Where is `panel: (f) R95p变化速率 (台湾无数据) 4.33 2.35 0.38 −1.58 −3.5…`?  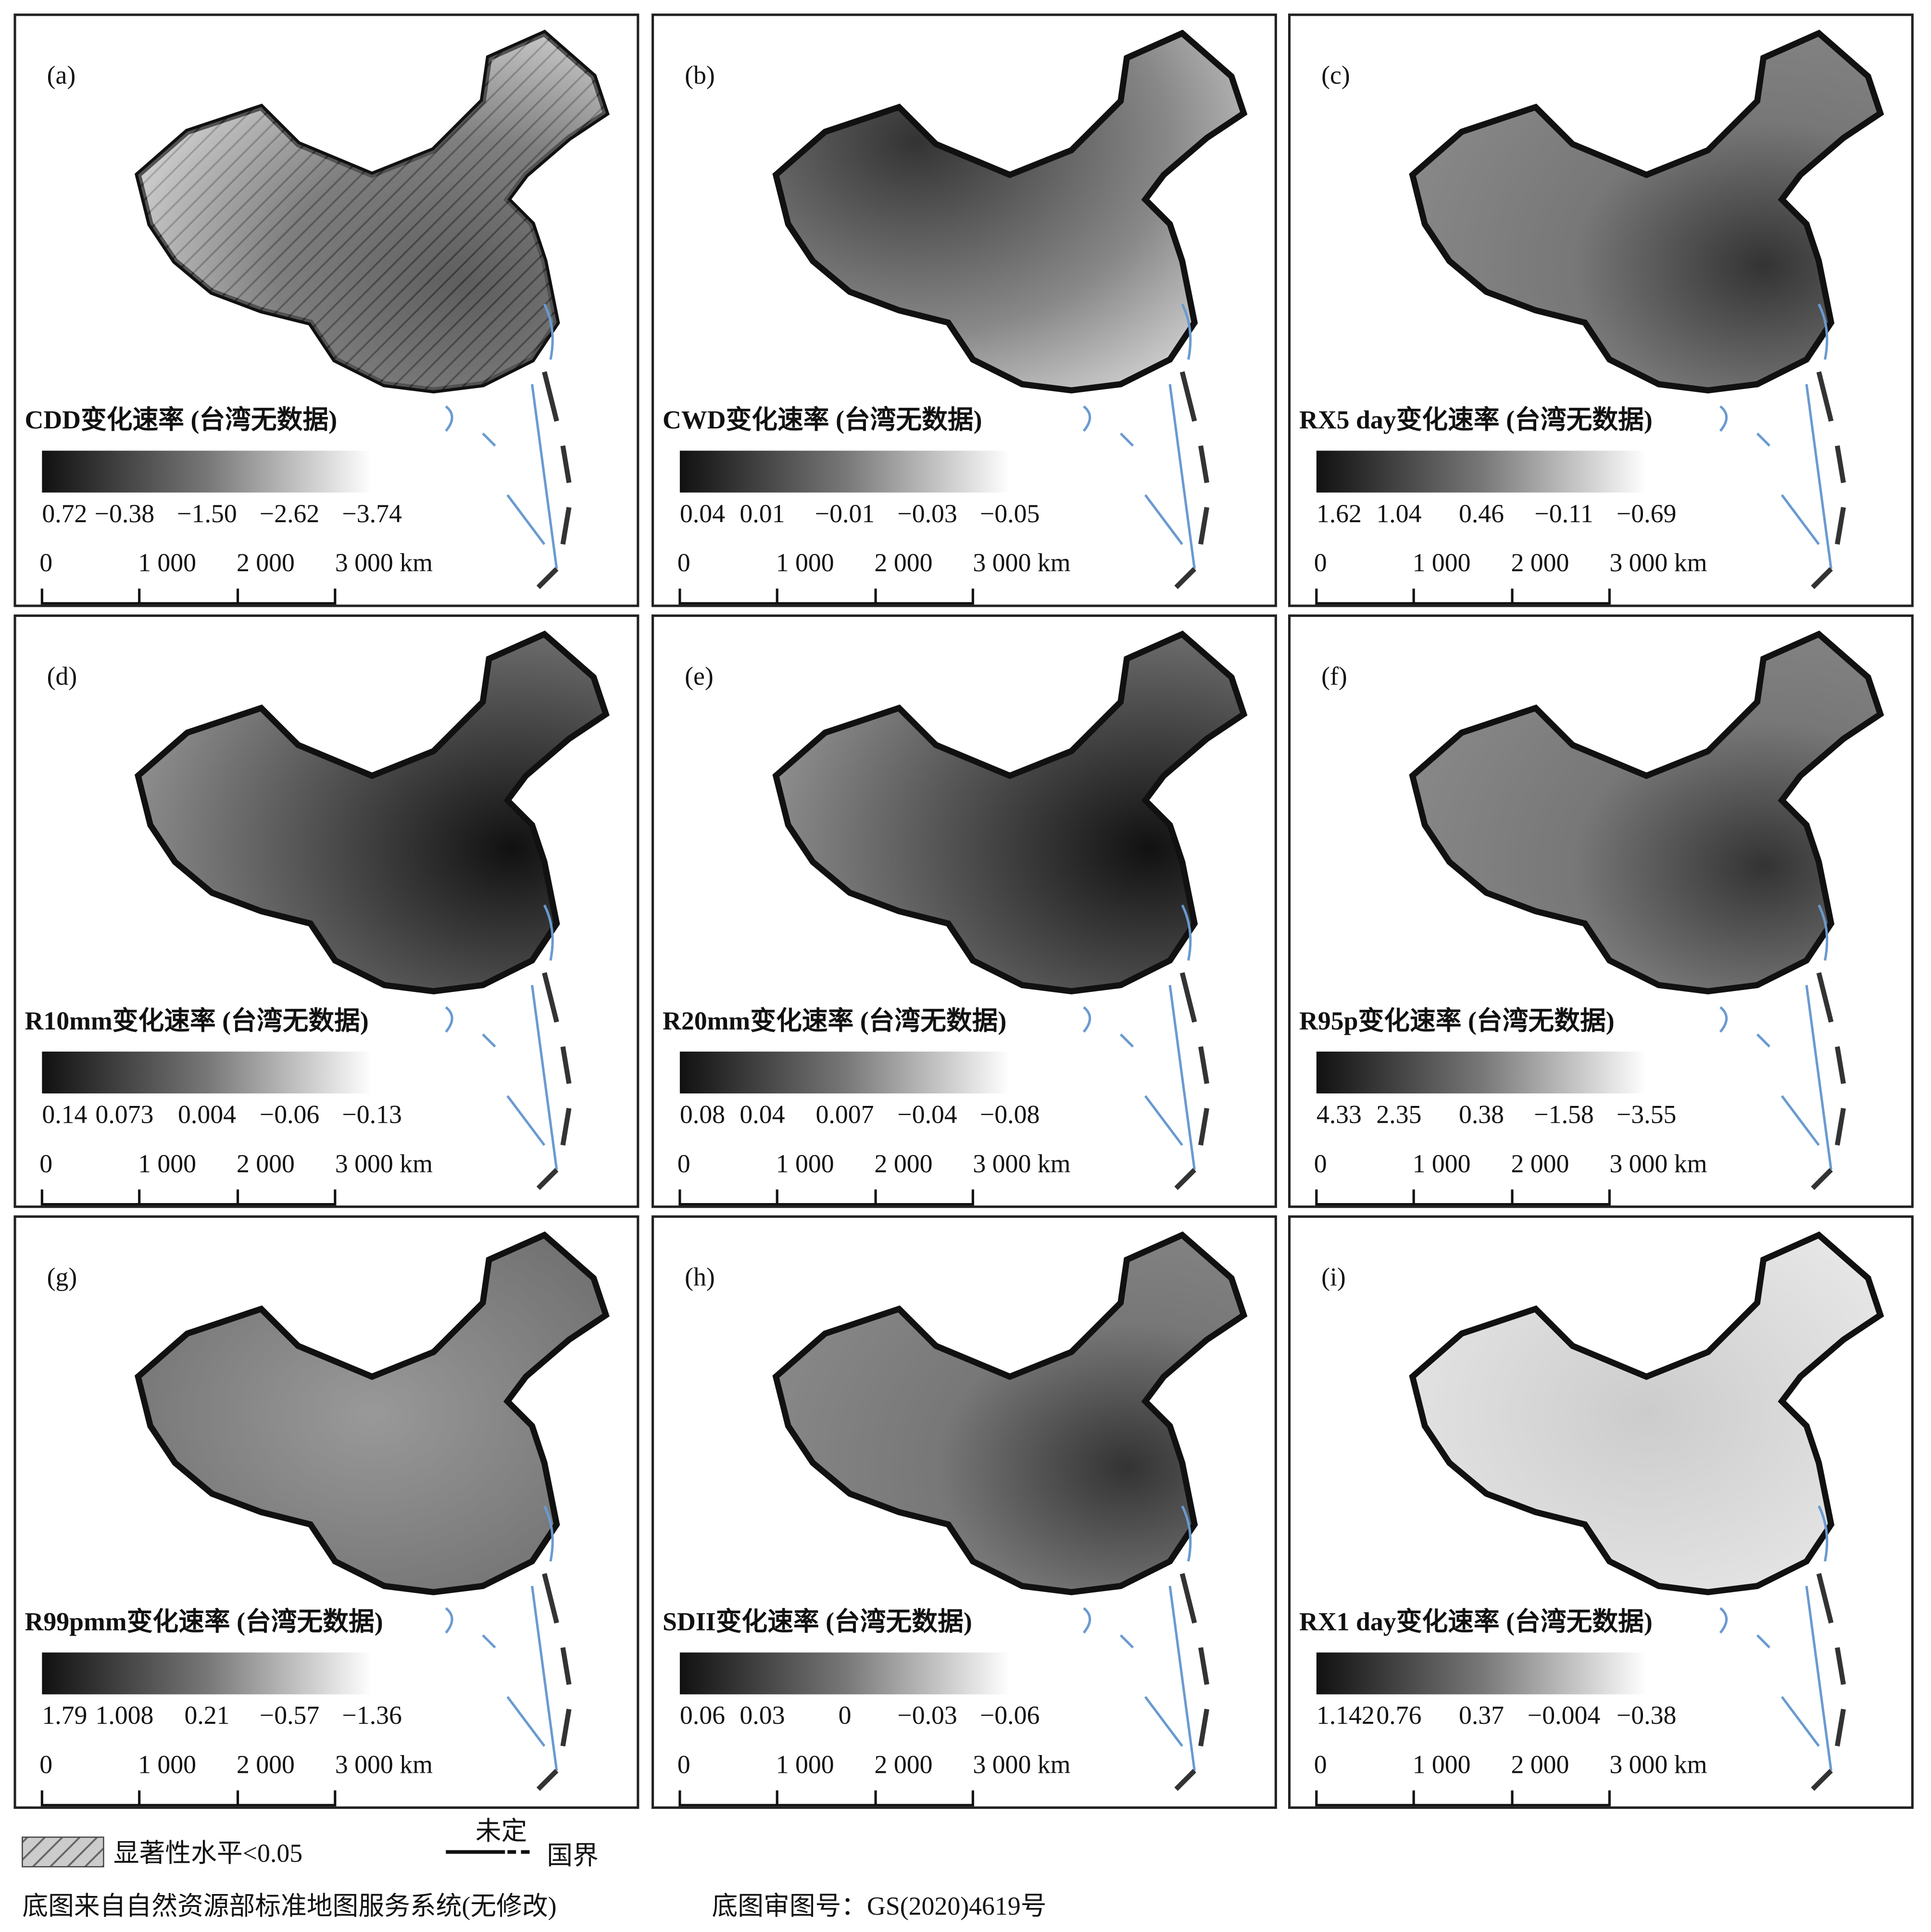 panel: (f) R95p变化速率 (台湾无数据) 4.33 2.35 0.38 −1.58 −3.5… is located at coordinates (1601, 911).